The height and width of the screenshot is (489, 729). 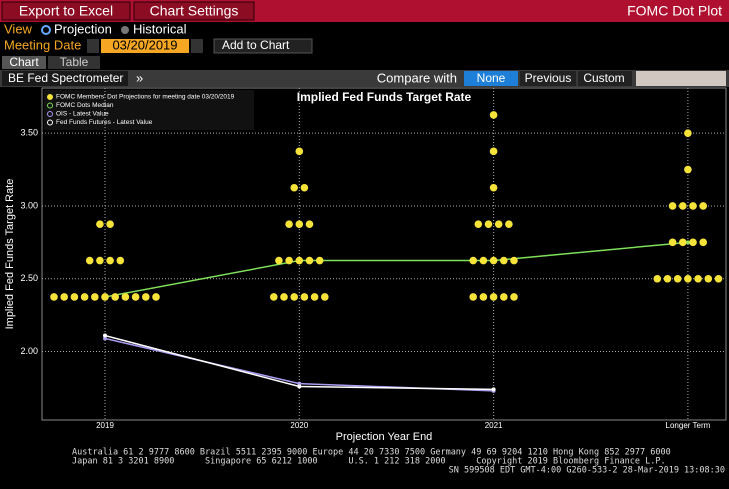 What do you see at coordinates (417, 77) in the screenshot?
I see `compare-label: Compare with` at bounding box center [417, 77].